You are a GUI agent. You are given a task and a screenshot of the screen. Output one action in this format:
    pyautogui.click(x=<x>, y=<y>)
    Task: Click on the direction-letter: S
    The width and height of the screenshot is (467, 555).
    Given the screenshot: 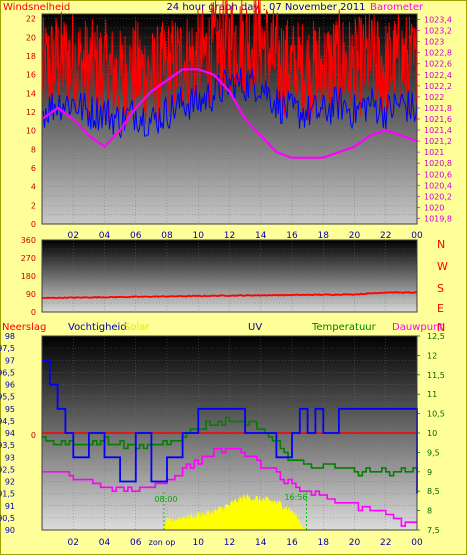 What is the action you would take?
    pyautogui.click(x=440, y=288)
    